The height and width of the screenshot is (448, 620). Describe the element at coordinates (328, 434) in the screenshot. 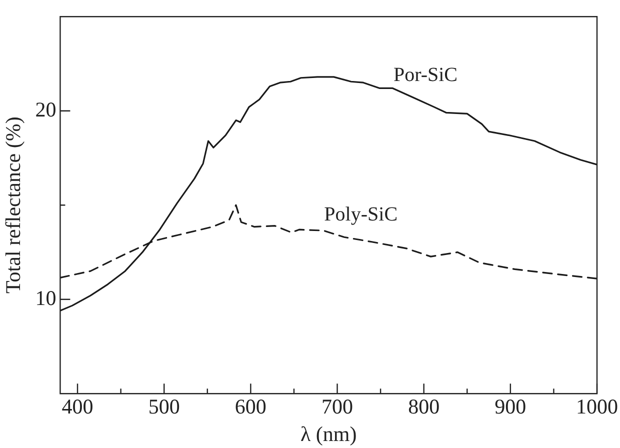

I see `x-axis-title: λ (nm)` at that location.